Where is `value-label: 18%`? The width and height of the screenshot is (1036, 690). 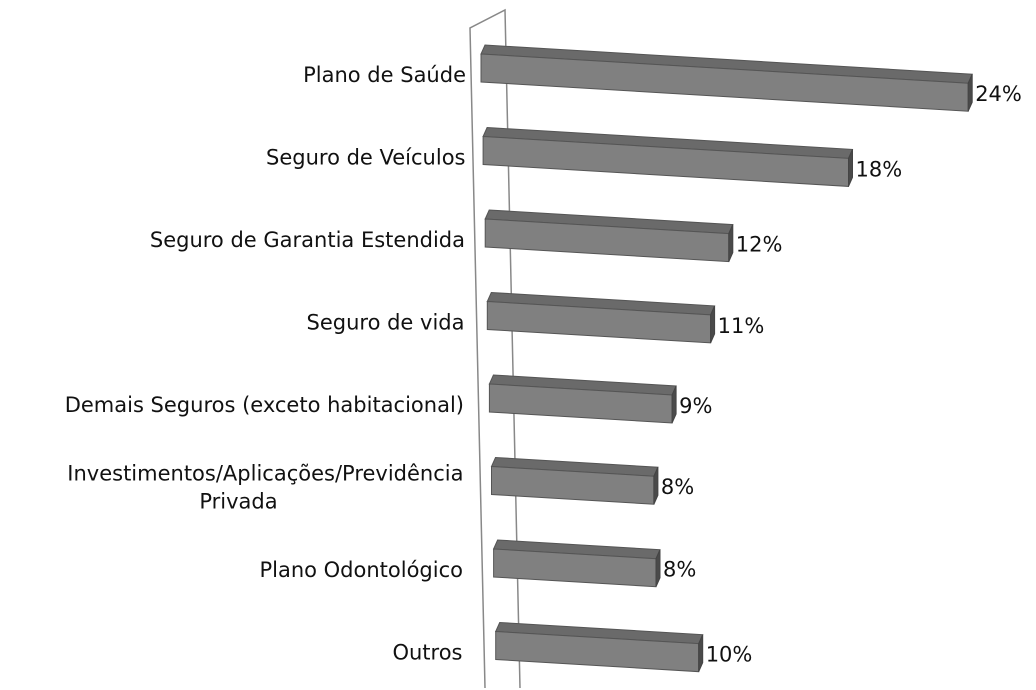 value-label: 18% is located at coordinates (879, 169).